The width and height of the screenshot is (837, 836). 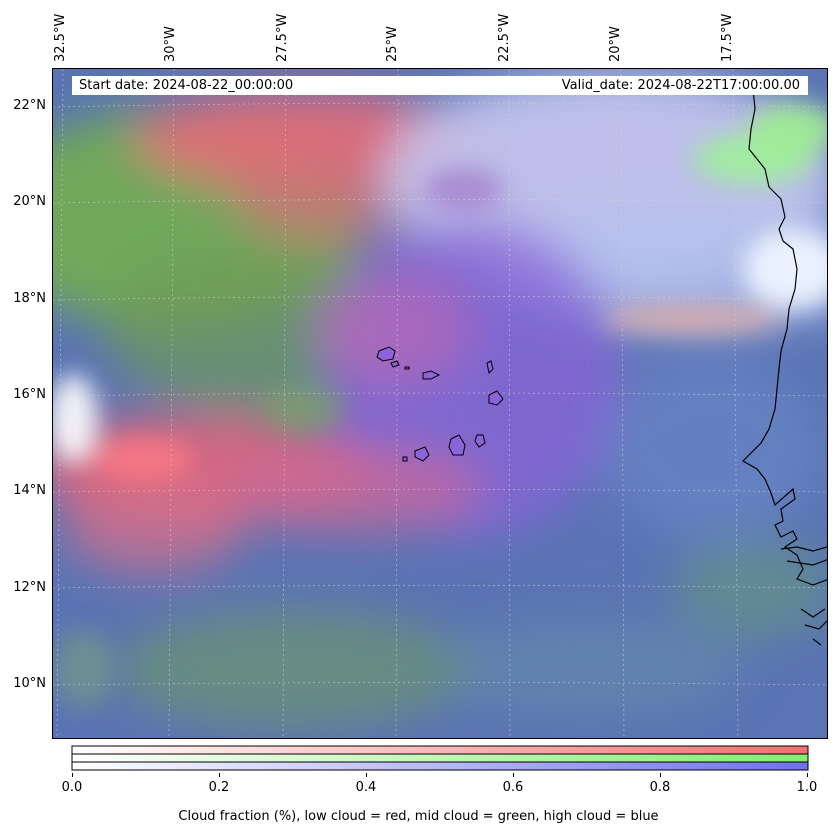 What do you see at coordinates (431, 375) in the screenshot?
I see `island-sao-nicolau` at bounding box center [431, 375].